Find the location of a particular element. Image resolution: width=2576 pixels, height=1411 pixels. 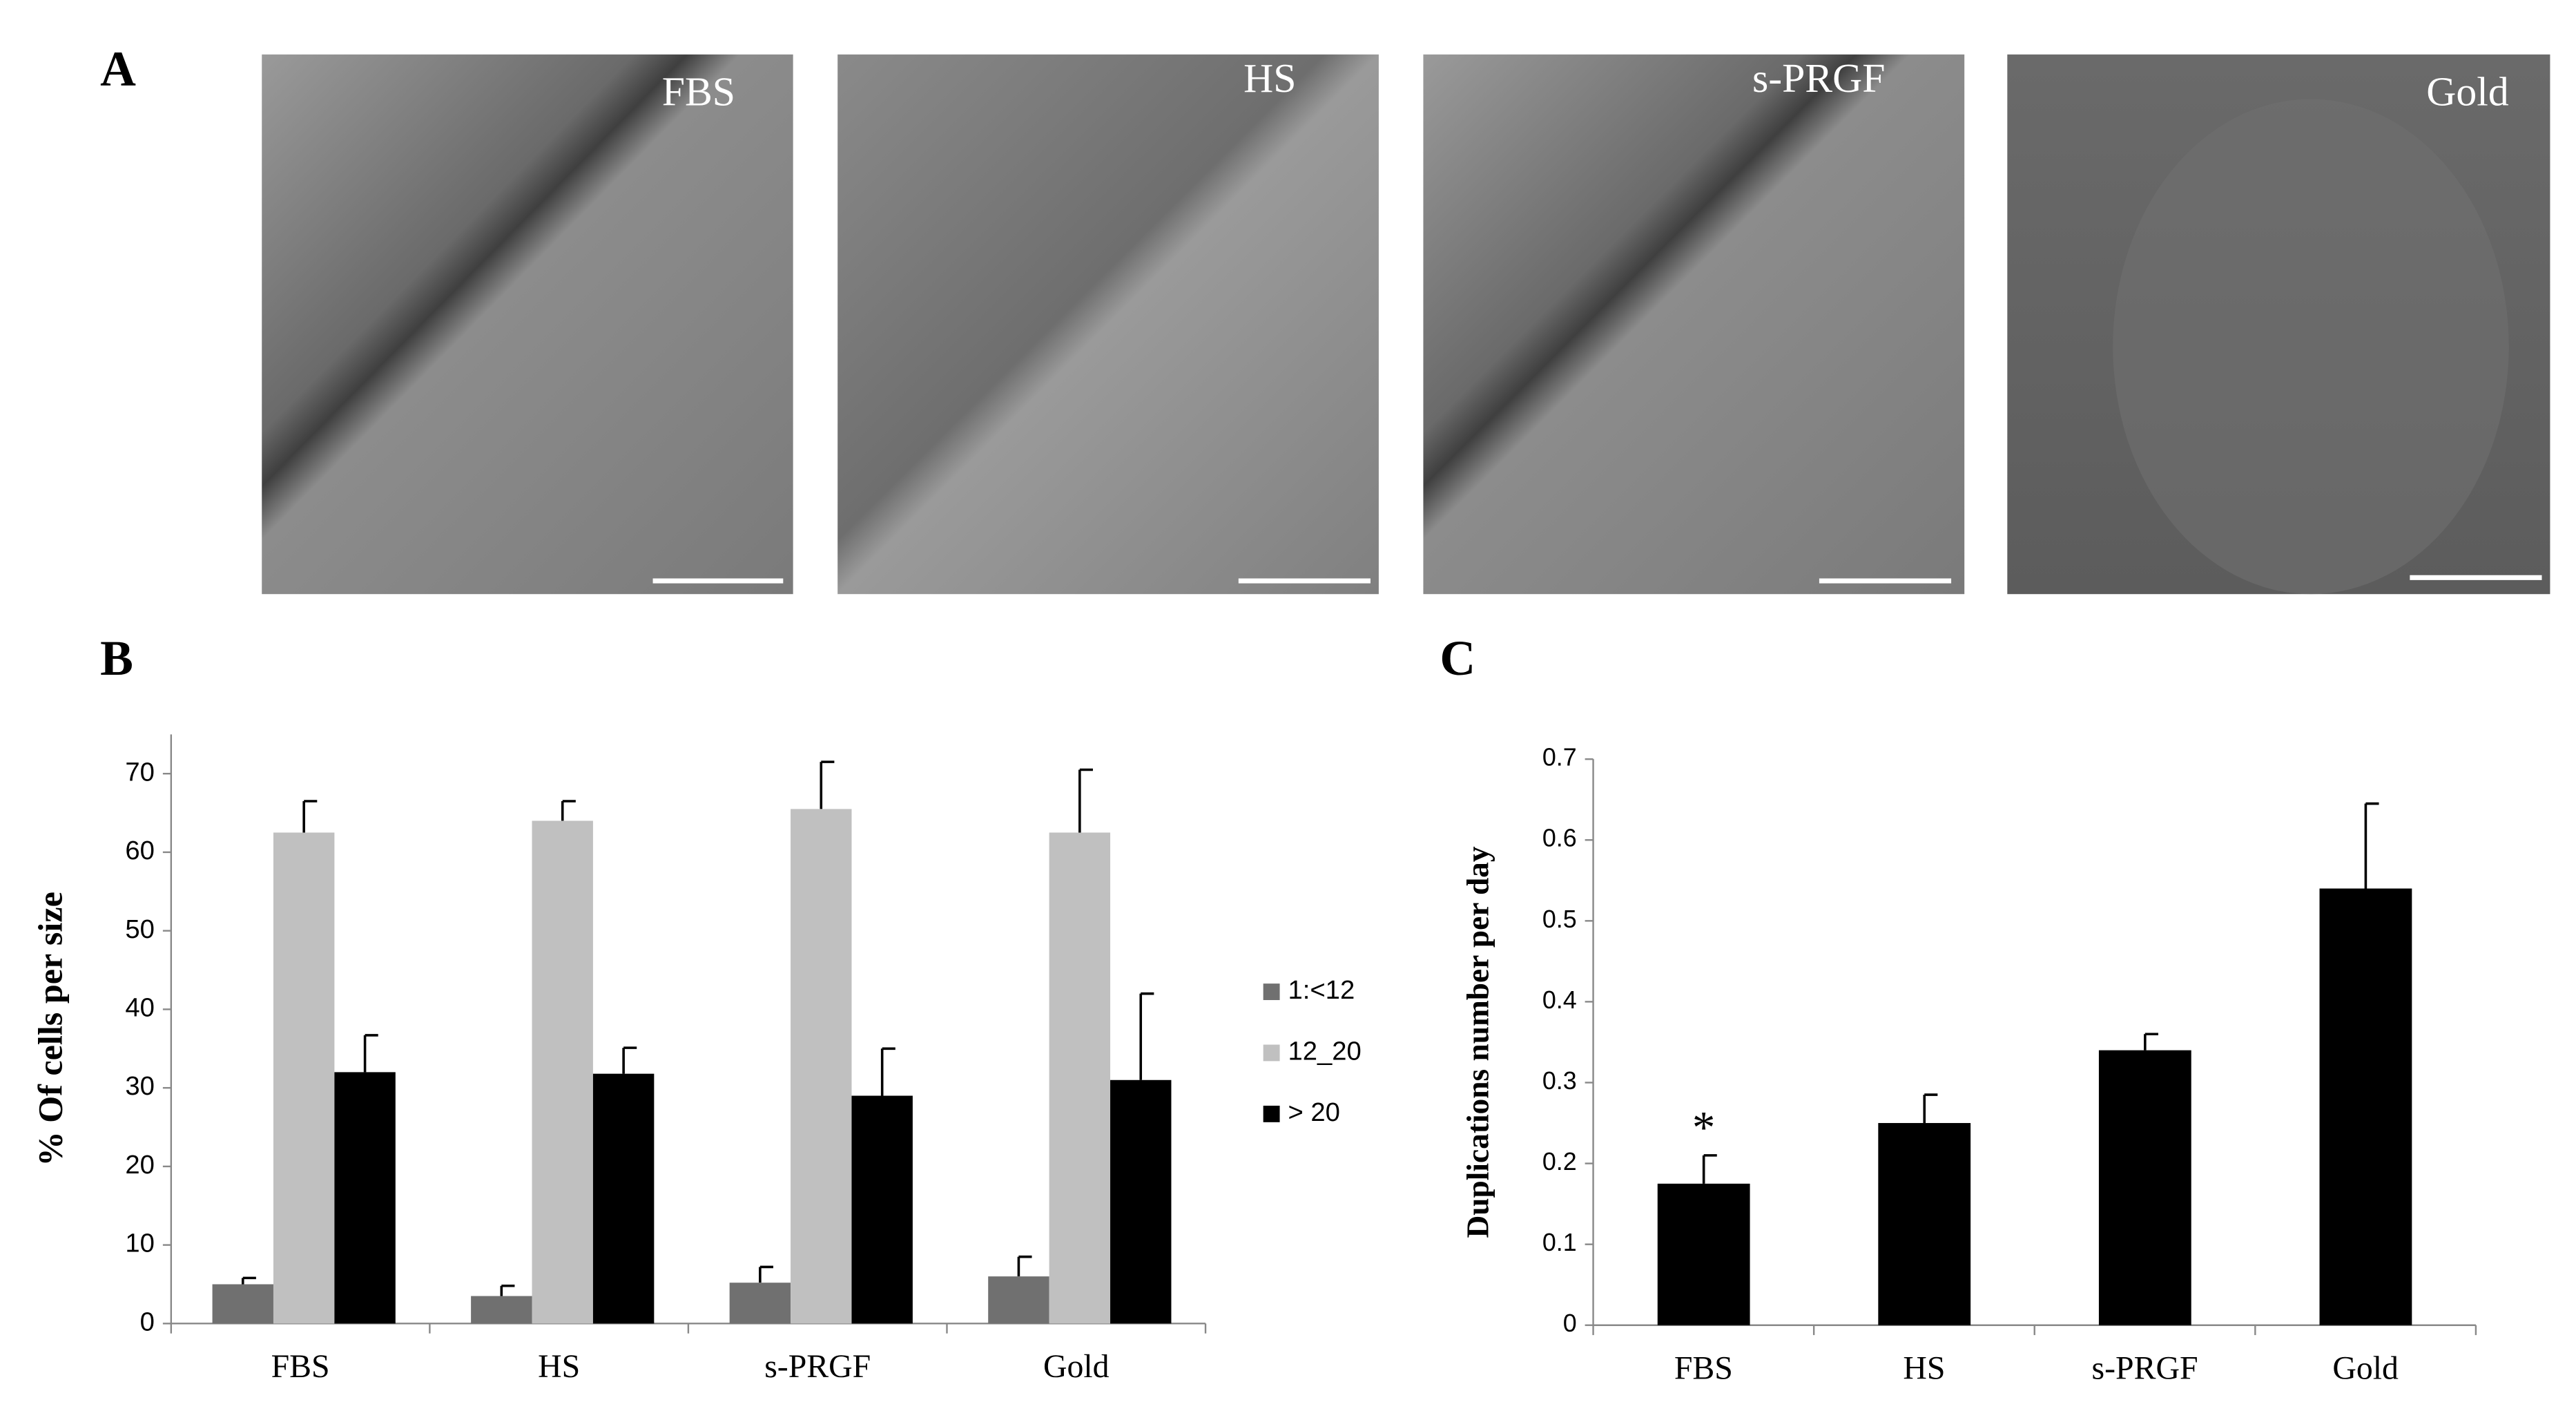

legend-label: > 20 is located at coordinates (1314, 1112).